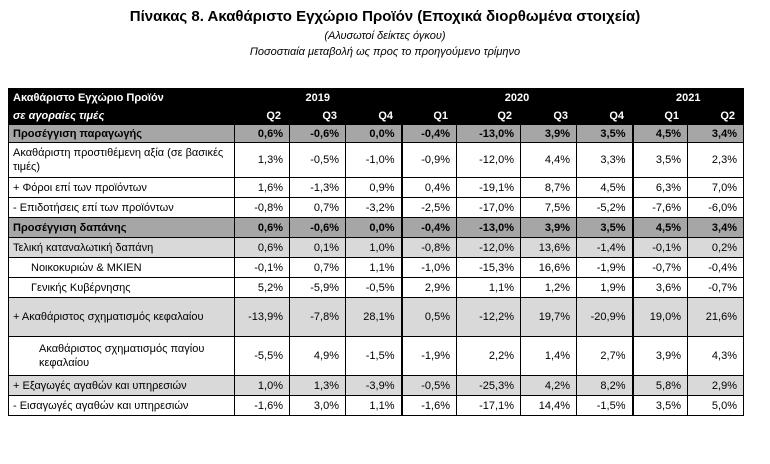 The height and width of the screenshot is (464, 770). I want to click on value-cell: 1,6%, so click(262, 187).